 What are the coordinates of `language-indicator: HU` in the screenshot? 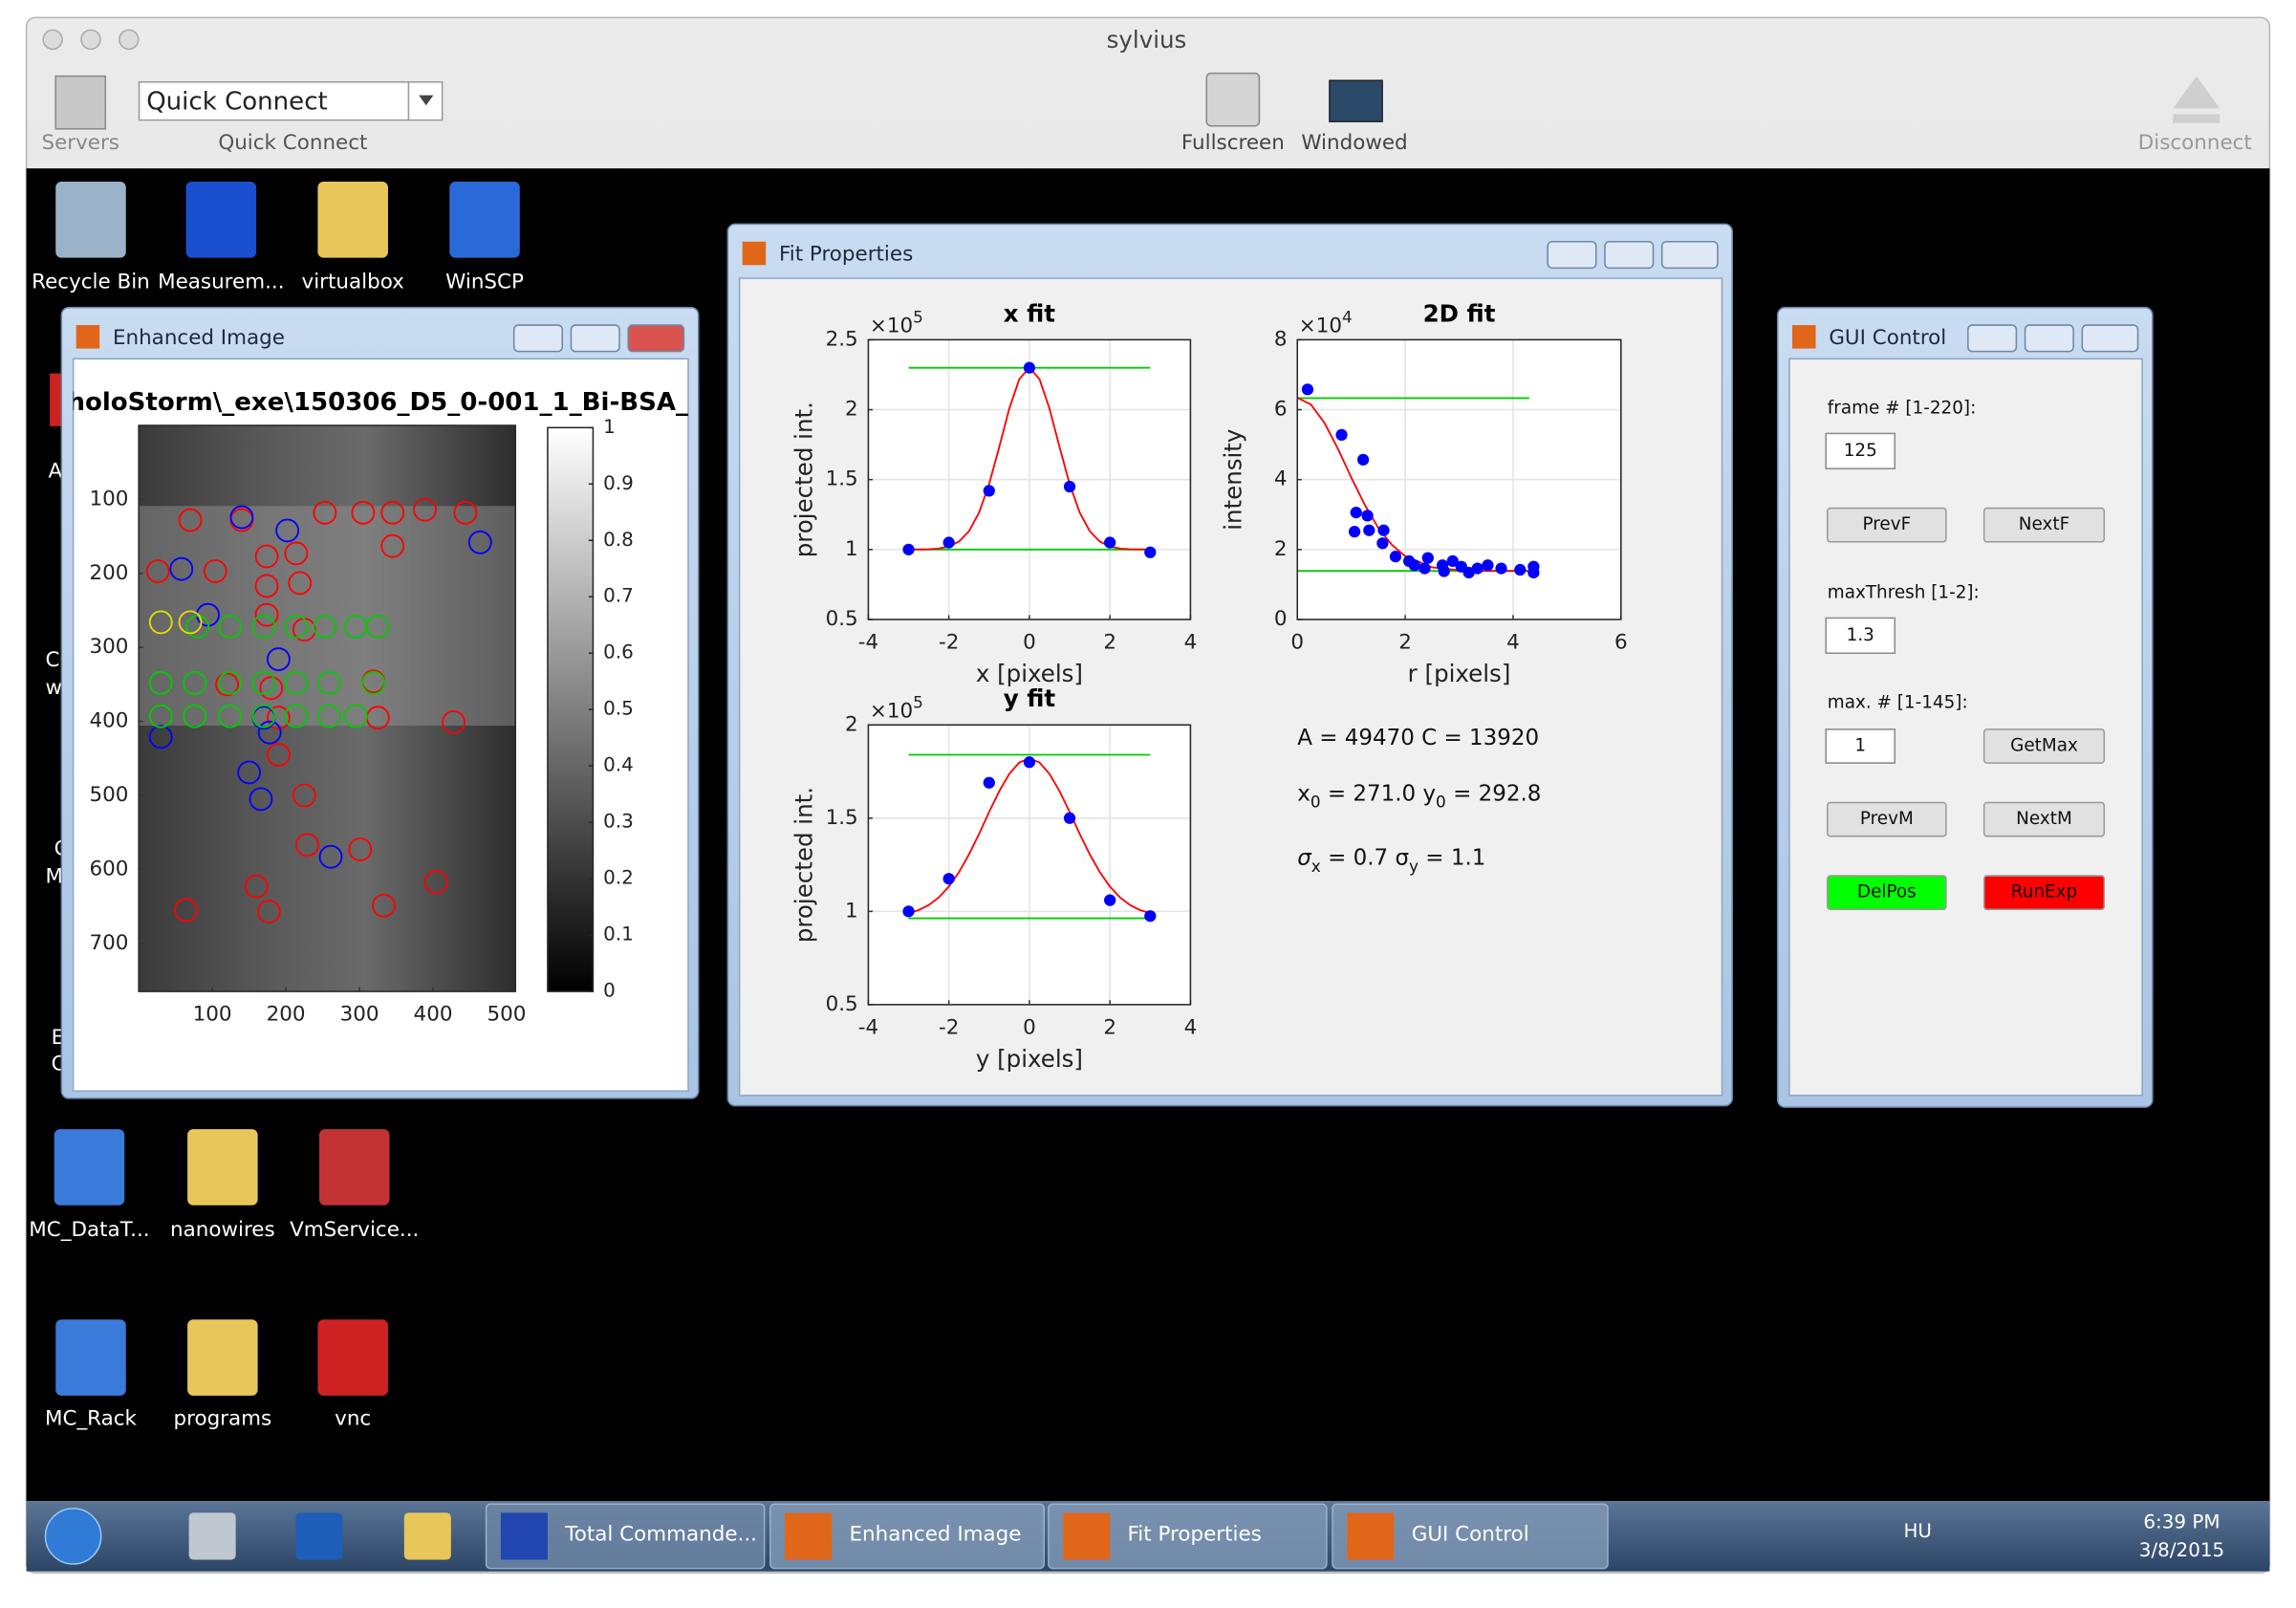 It's located at (1917, 1531).